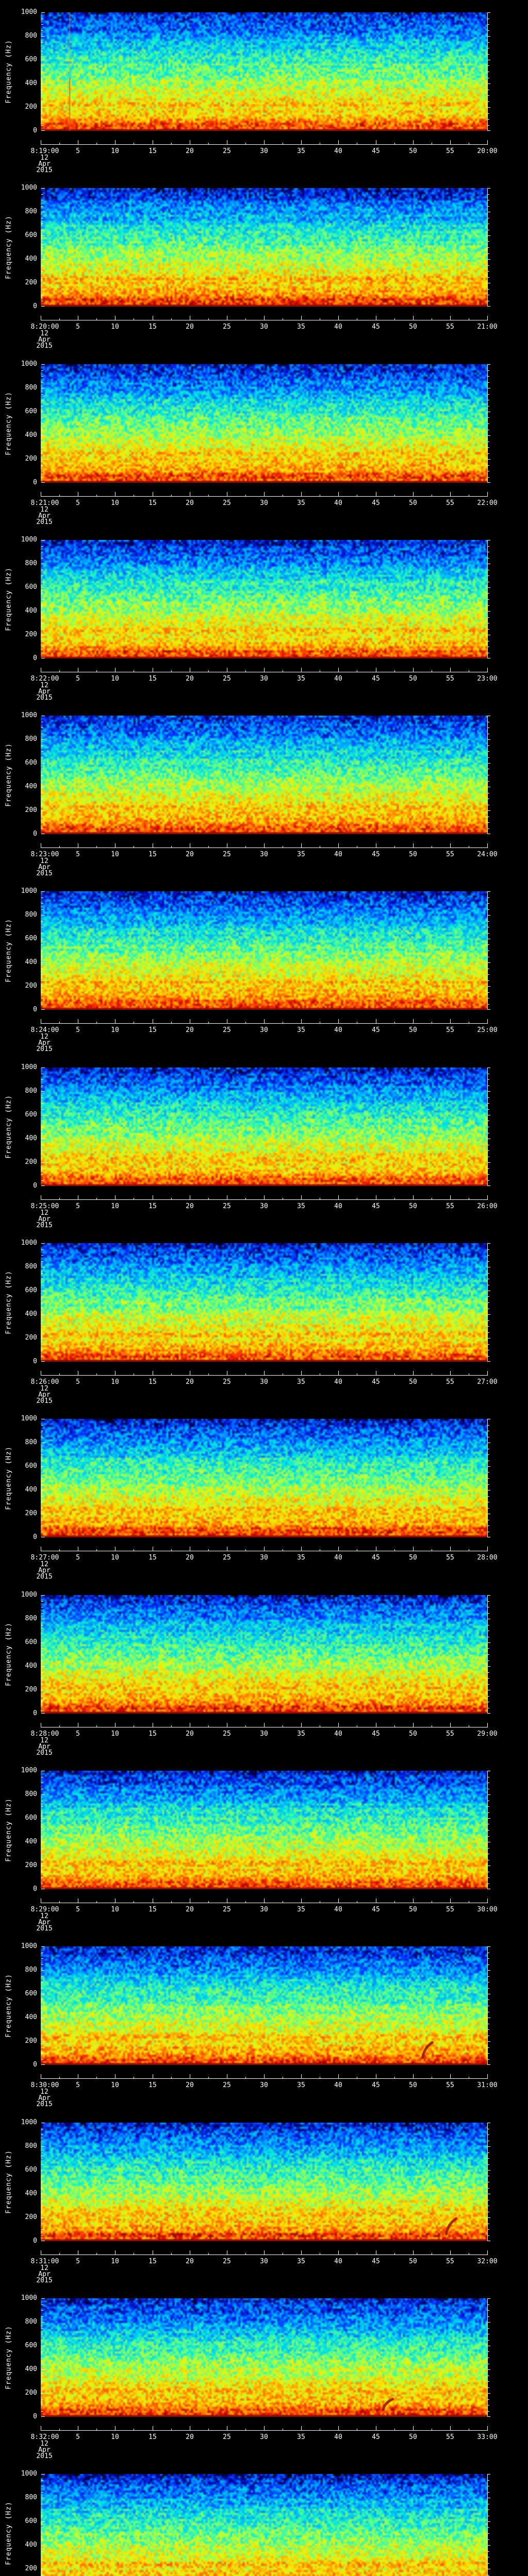  Describe the element at coordinates (487, 151) in the screenshot. I see `x-end-time-label: 20:00` at that location.